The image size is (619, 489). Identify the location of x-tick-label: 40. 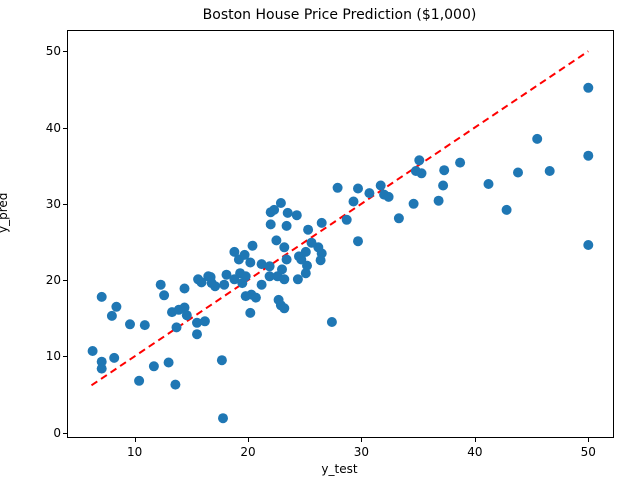
(475, 452).